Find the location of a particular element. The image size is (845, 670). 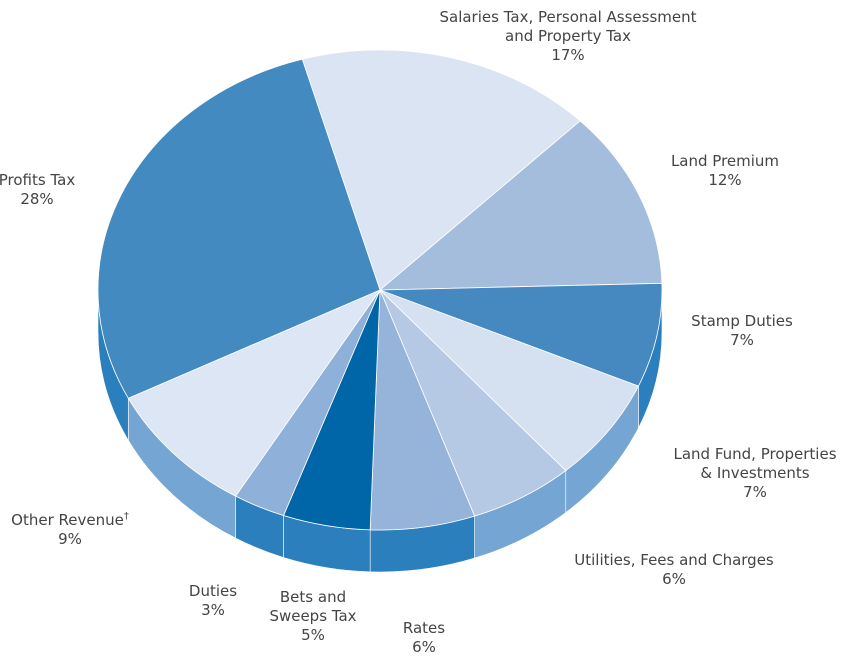

slice-label-name: Duties is located at coordinates (213, 591).